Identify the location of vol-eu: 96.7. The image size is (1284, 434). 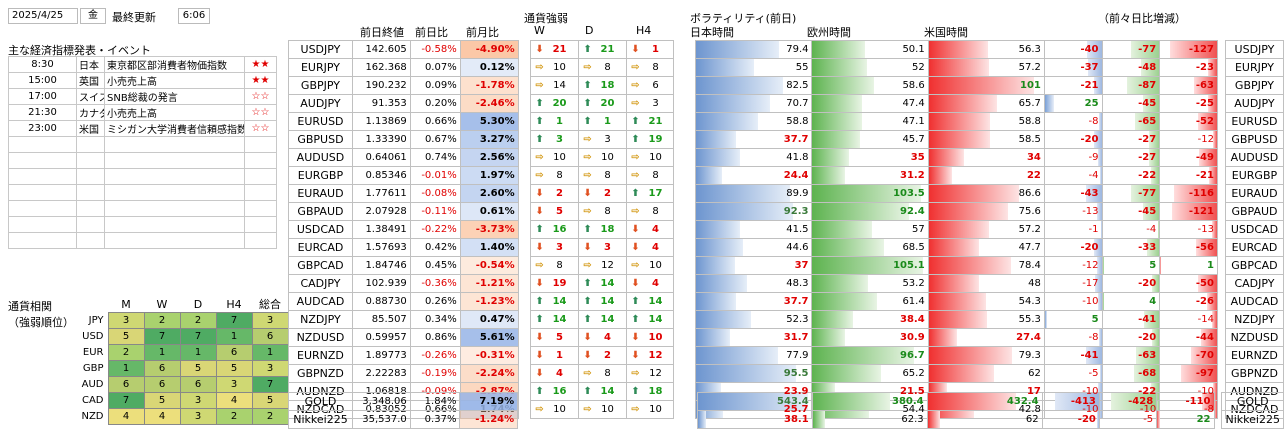
(870, 355).